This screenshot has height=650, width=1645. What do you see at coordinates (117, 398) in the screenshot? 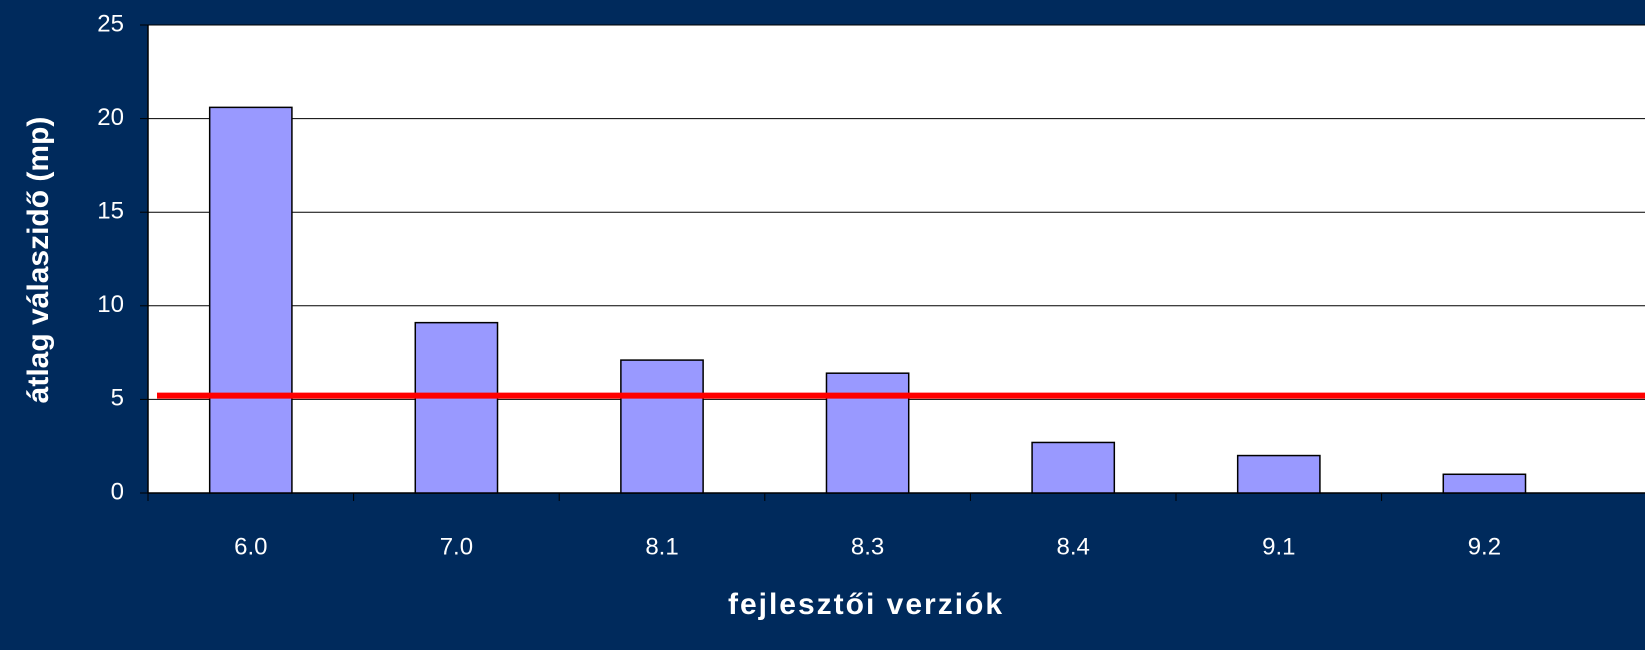
I see `y-tick-label: 5` at bounding box center [117, 398].